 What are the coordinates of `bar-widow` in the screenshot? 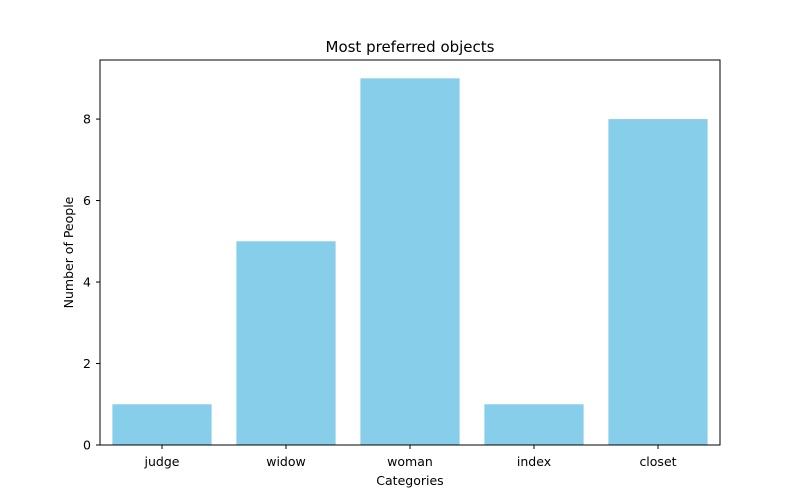 It's located at (286, 343).